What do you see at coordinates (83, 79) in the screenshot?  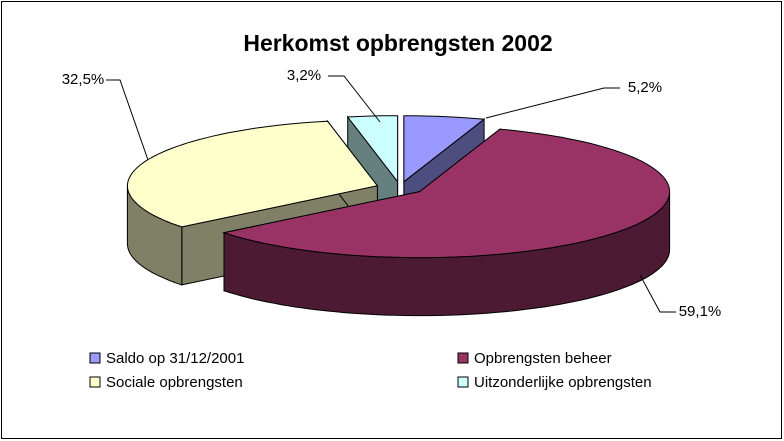 I see `data-label: 32,5%` at bounding box center [83, 79].